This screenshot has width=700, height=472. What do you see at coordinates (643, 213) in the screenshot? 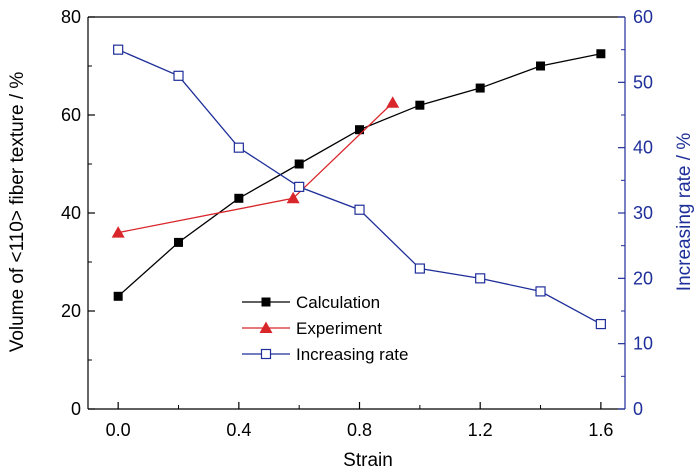
I see `y-right-tick-label: 30` at bounding box center [643, 213].